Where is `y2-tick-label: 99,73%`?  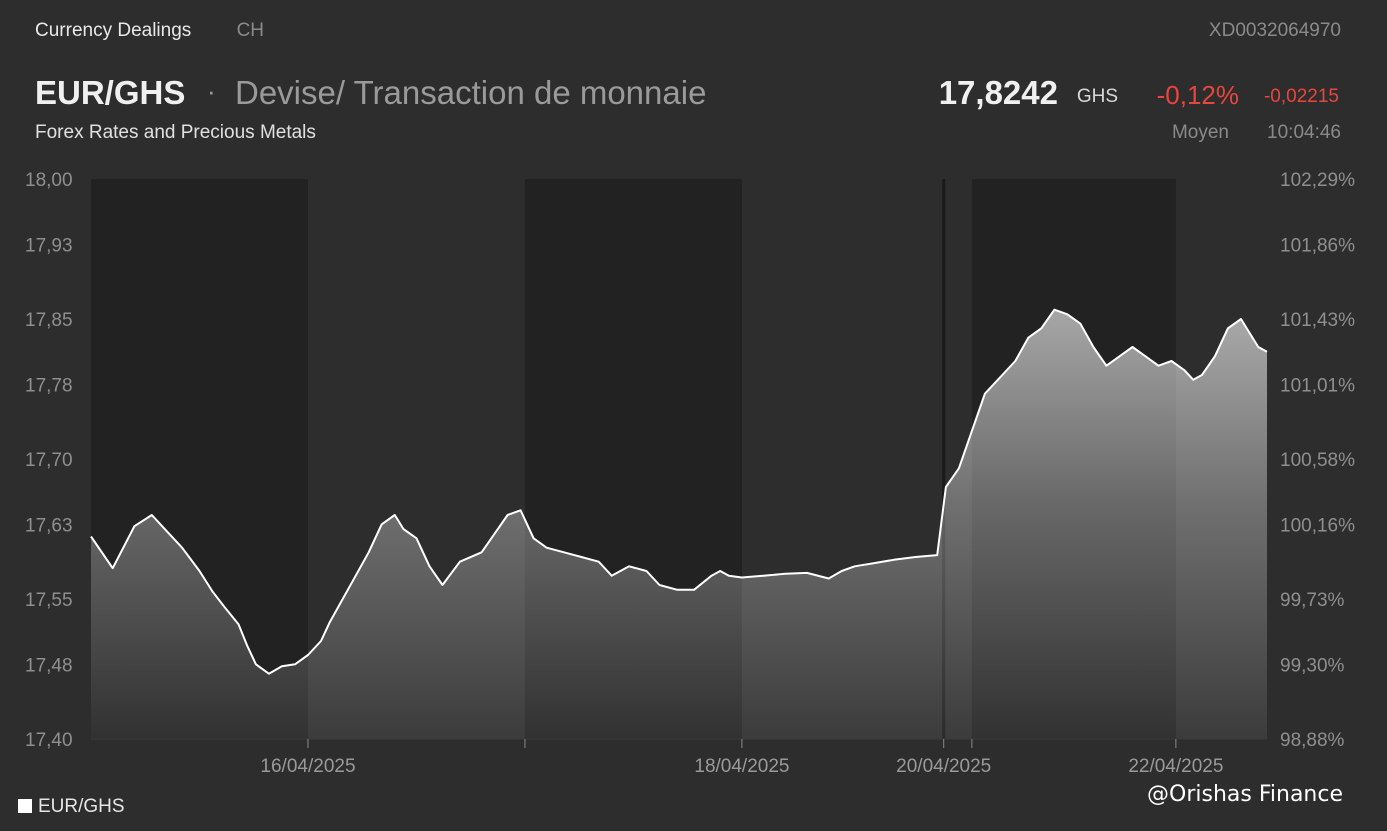
y2-tick-label: 99,73% is located at coordinates (1312, 600).